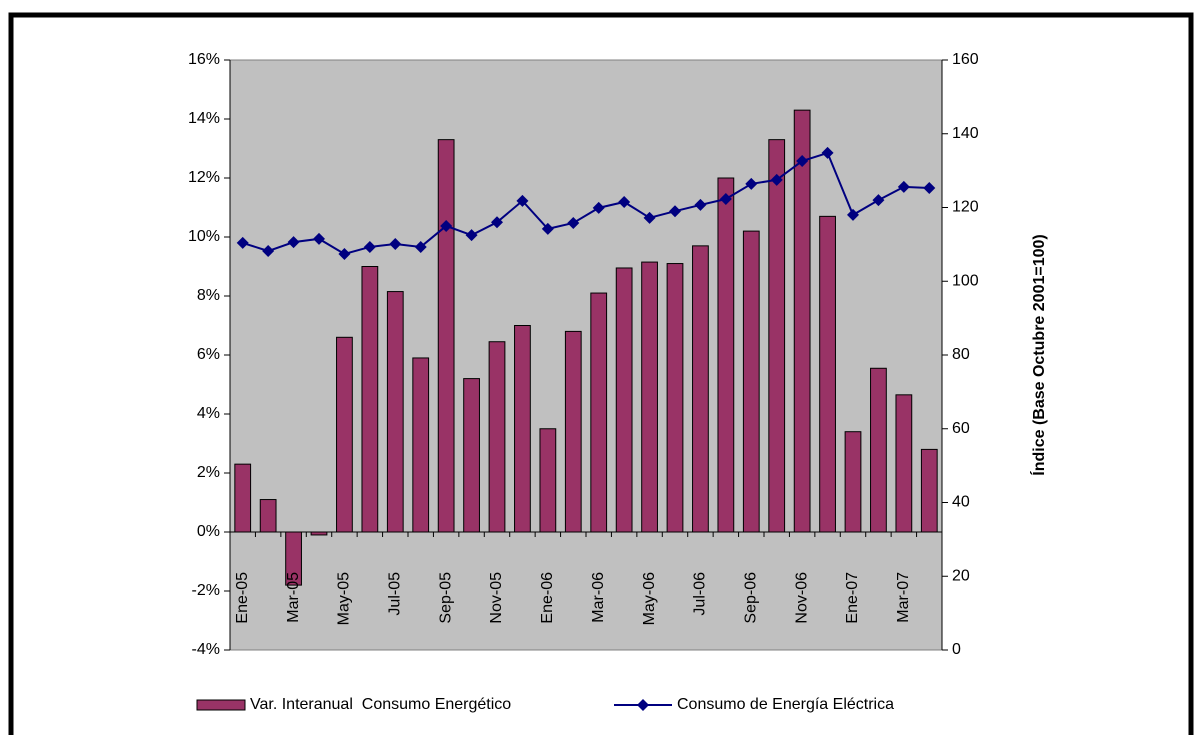 The image size is (1201, 735). I want to click on y-tick-label: -4%, so click(206, 649).